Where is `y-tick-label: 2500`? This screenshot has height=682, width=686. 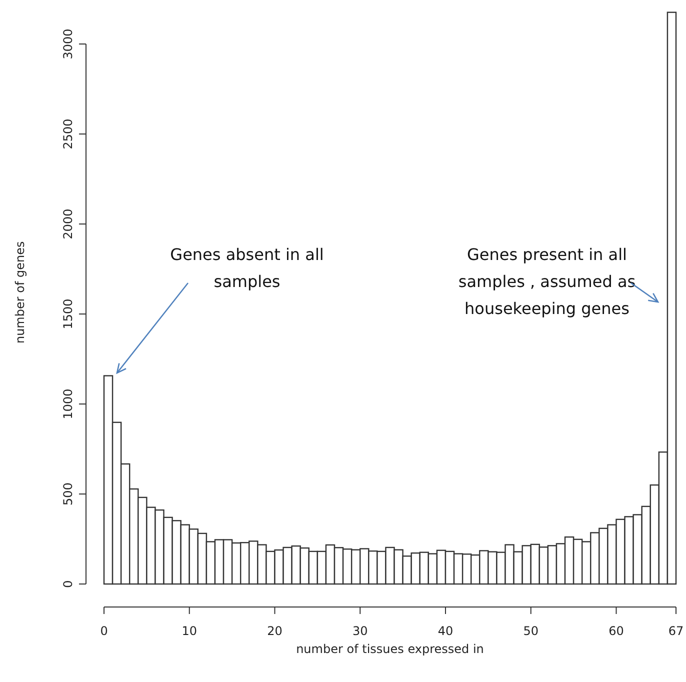 y-tick-label: 2500 is located at coordinates (68, 134).